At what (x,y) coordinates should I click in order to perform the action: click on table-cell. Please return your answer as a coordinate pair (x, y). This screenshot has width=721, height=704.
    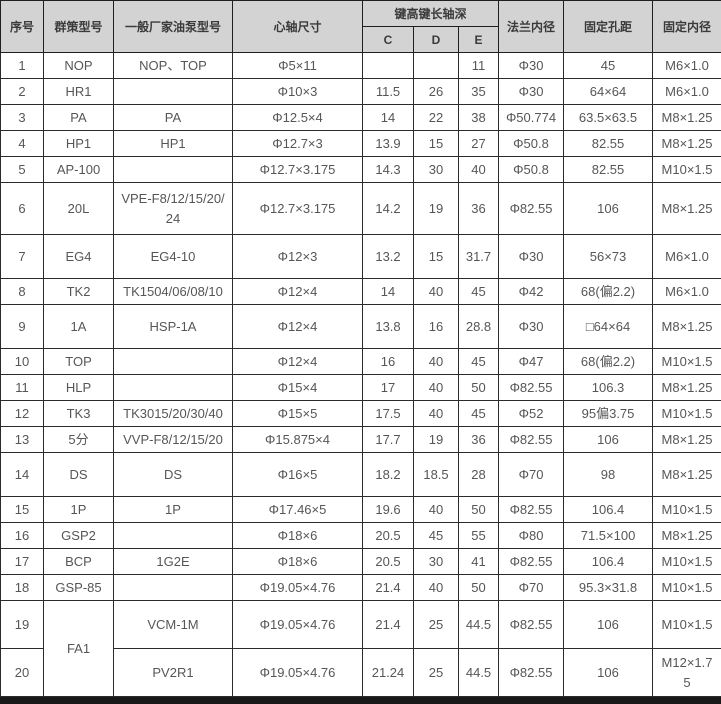
    Looking at the image, I should click on (173, 92).